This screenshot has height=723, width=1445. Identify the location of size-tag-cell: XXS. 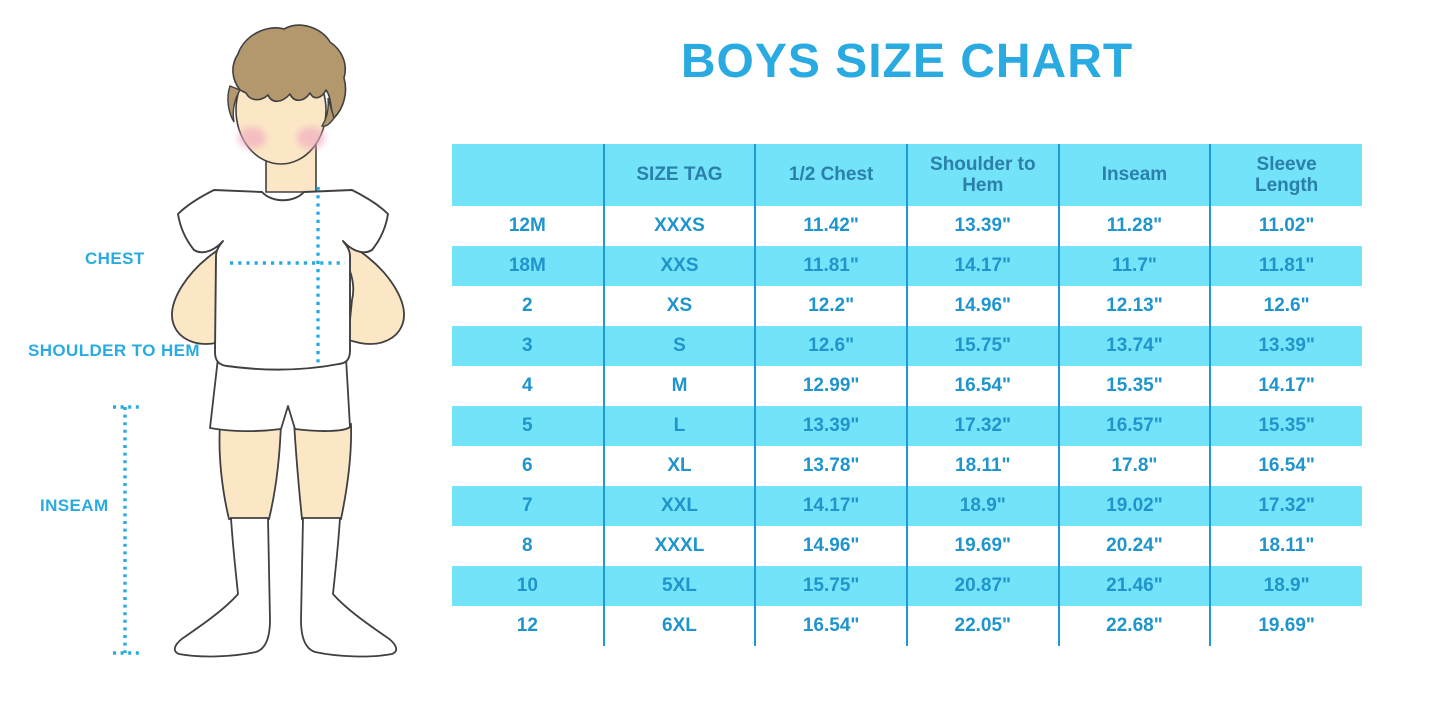
(679, 266).